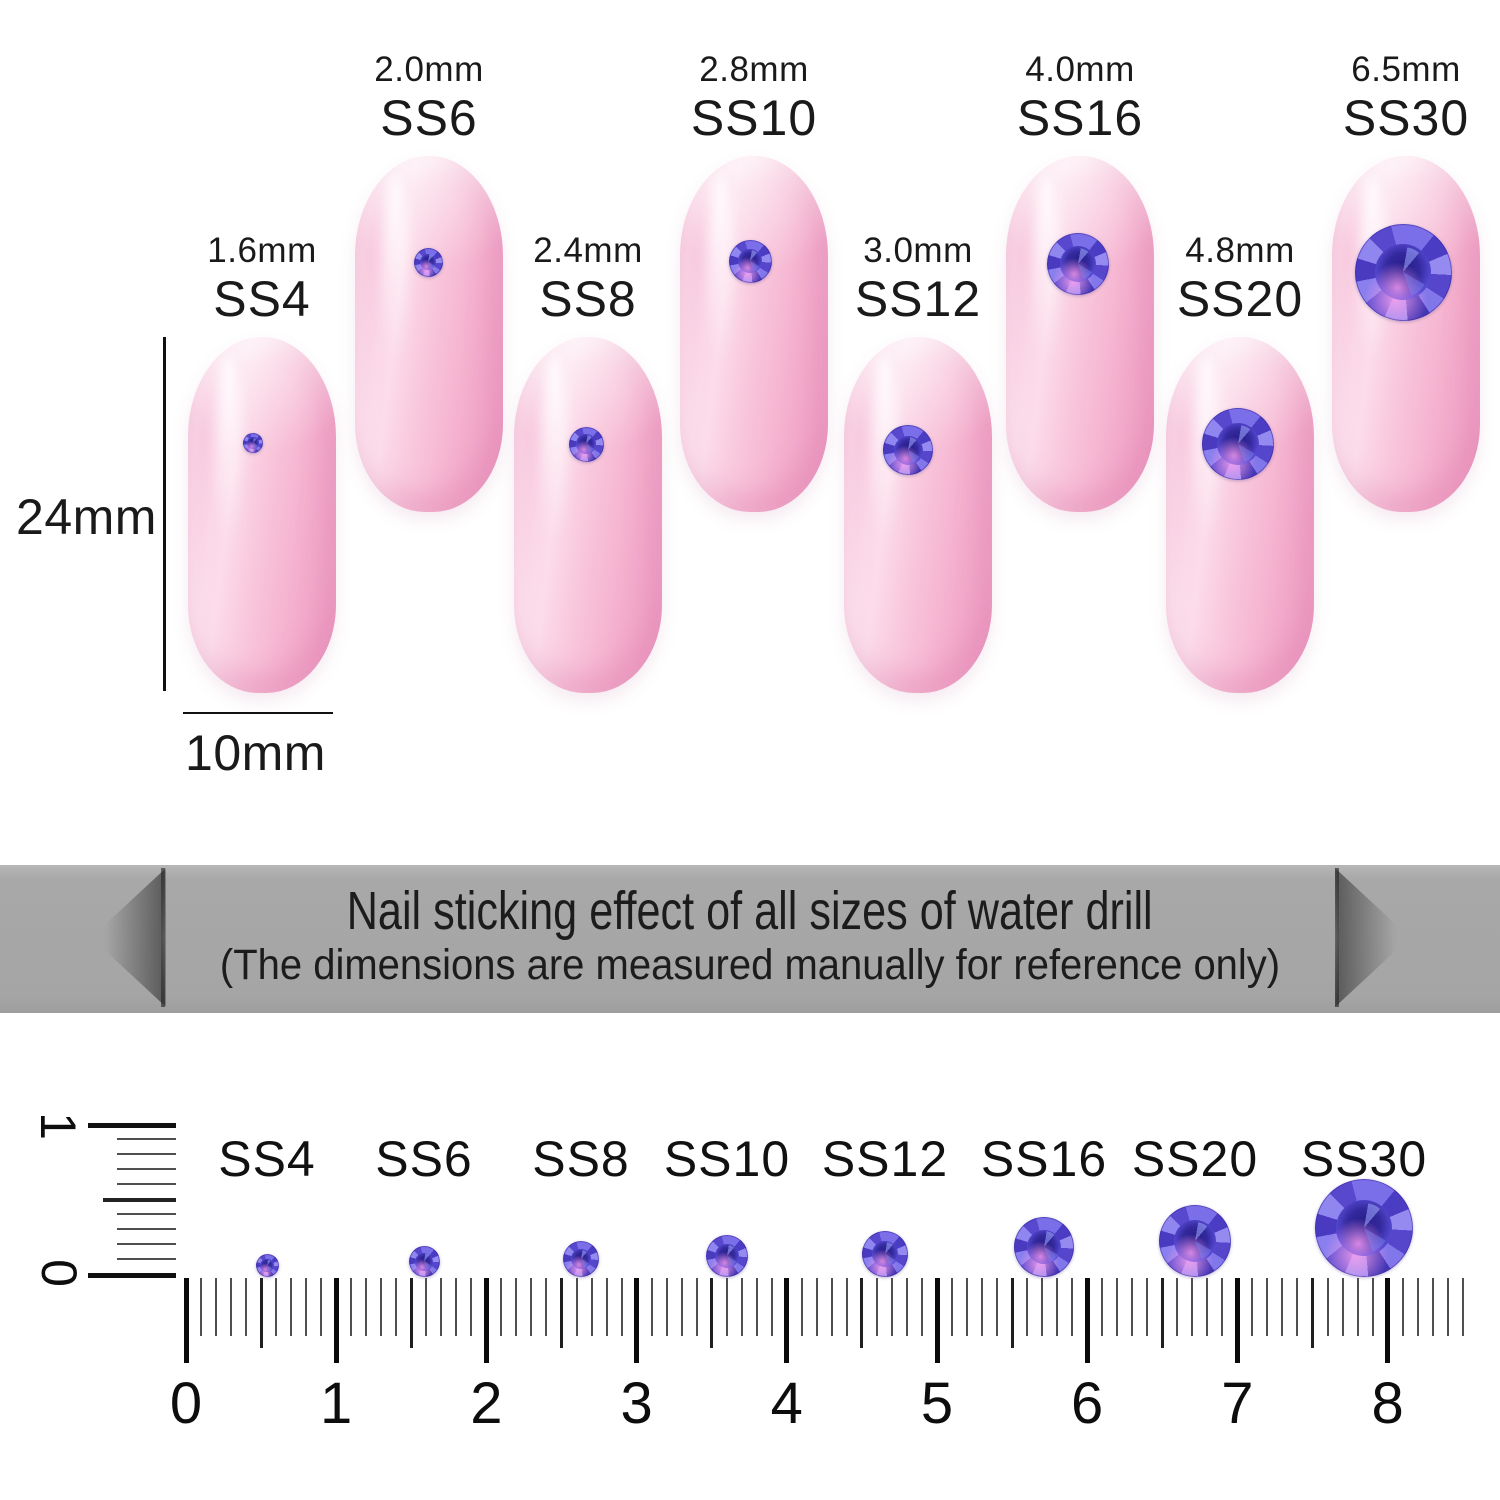 The height and width of the screenshot is (1500, 1500). Describe the element at coordinates (754, 118) in the screenshot. I see `gem-ss-code: SS10` at that location.